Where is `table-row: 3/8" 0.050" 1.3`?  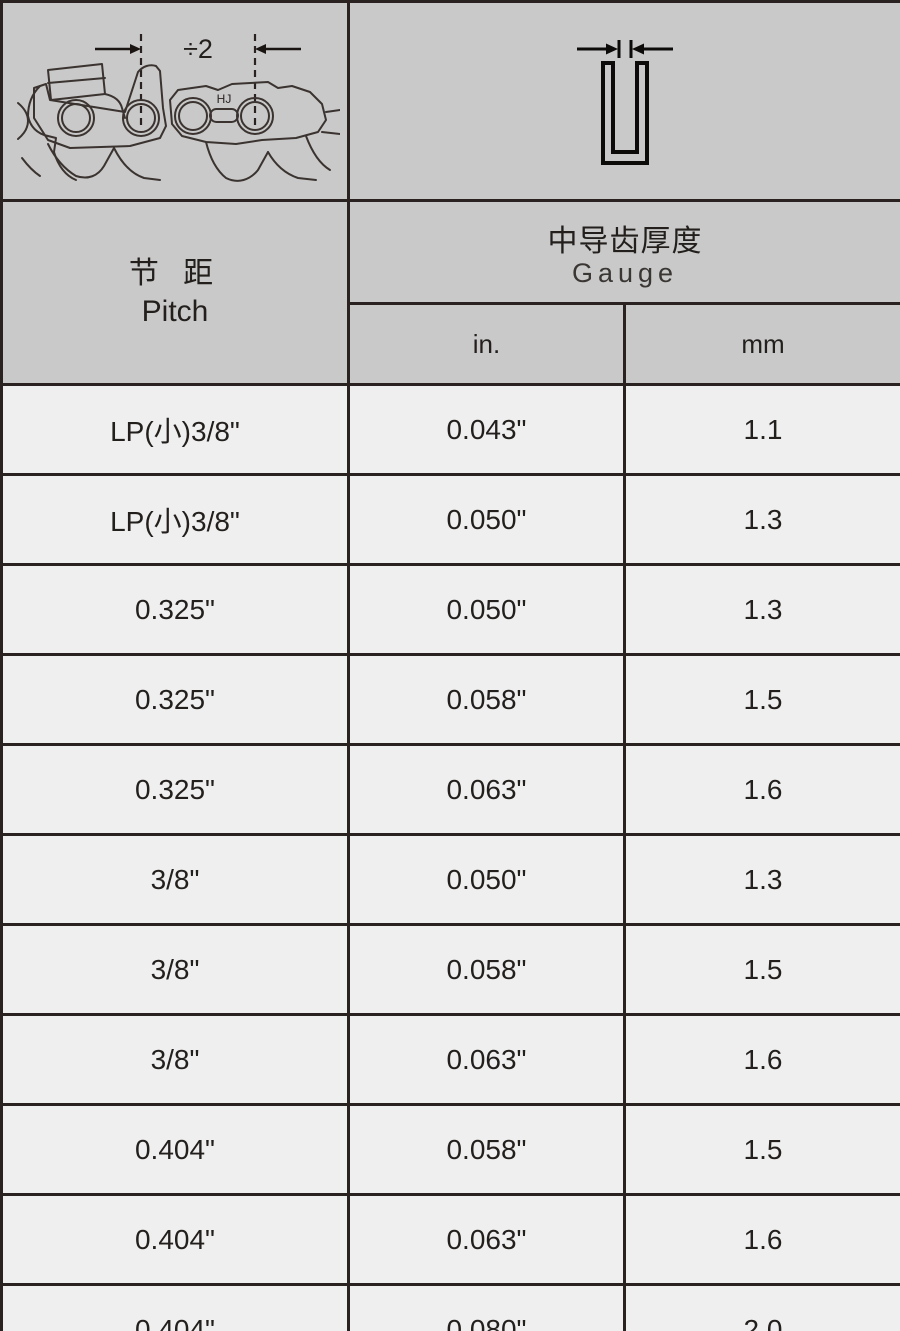 table-row: 3/8" 0.050" 1.3 is located at coordinates (450, 879).